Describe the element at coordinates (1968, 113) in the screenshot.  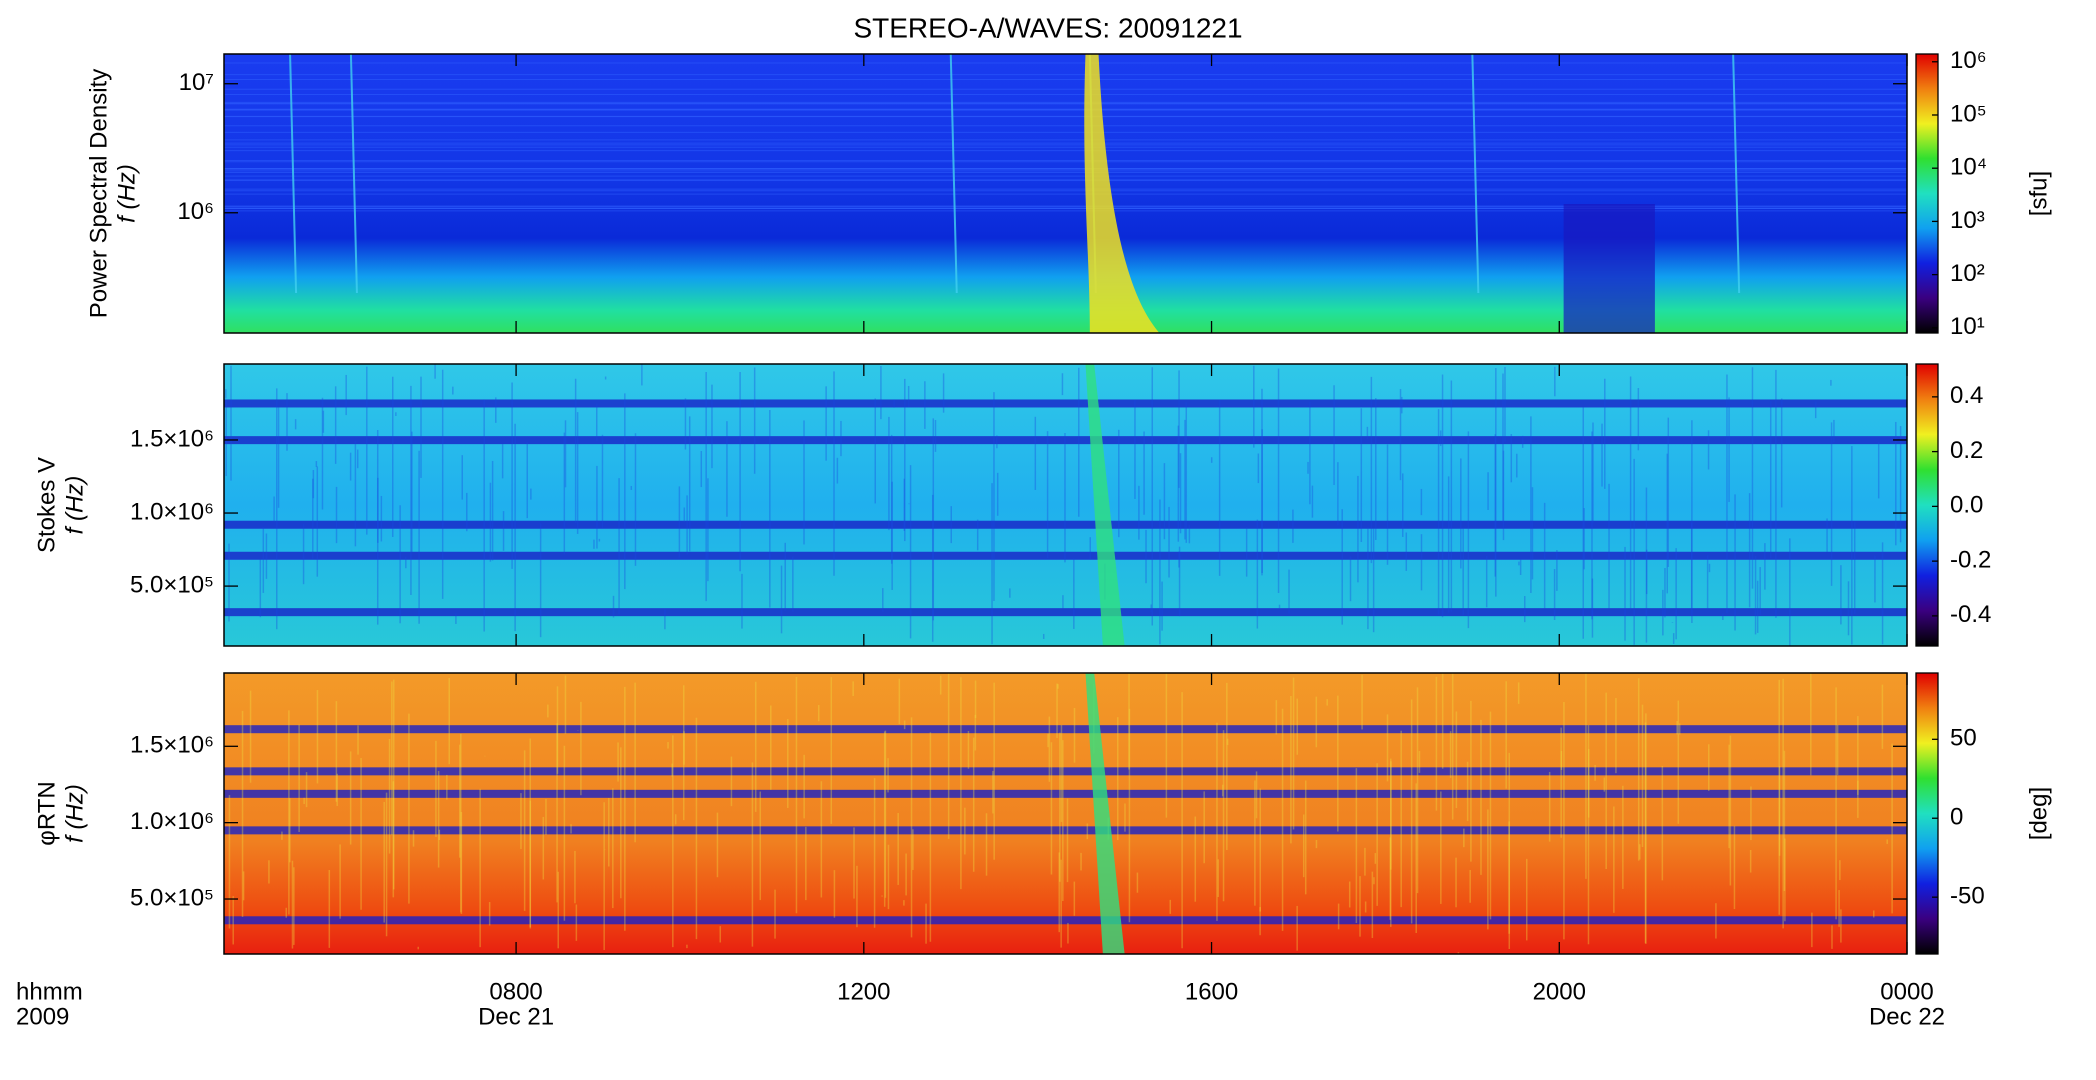
I see `colorbar-tick-label: 10⁵` at that location.